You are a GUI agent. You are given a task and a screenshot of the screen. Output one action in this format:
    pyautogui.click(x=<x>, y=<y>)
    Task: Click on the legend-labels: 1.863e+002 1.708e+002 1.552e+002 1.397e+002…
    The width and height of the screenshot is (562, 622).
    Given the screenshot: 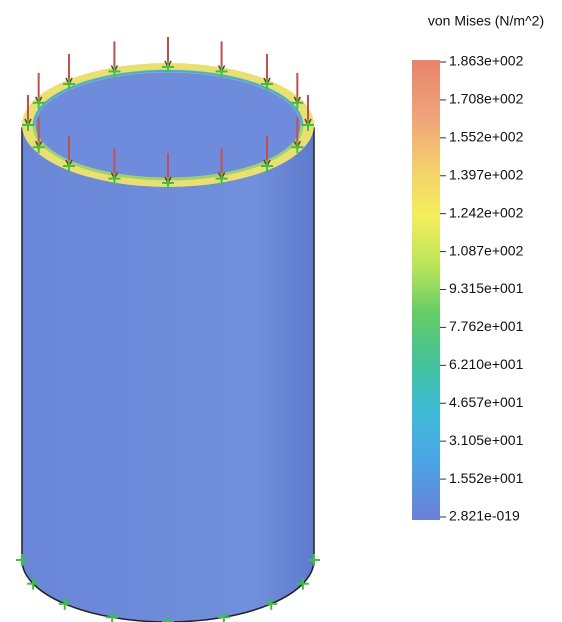 What is the action you would take?
    pyautogui.click(x=482, y=288)
    